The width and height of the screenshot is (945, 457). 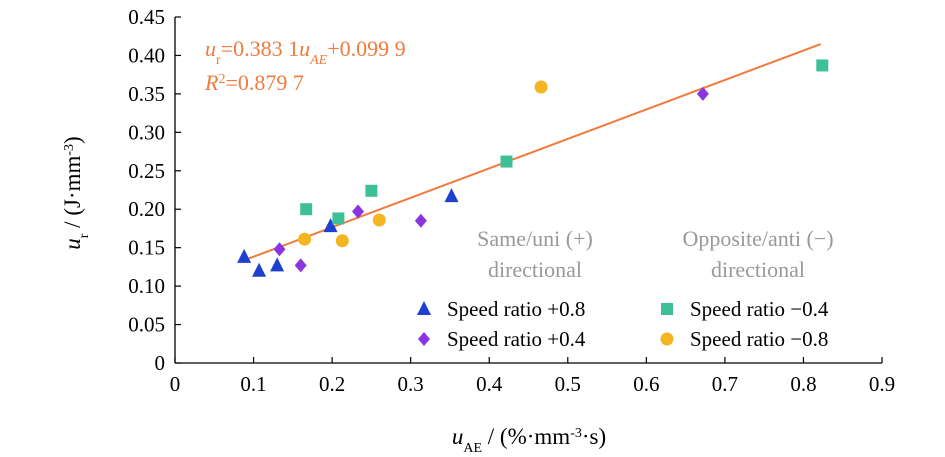 I want to click on region-label-opposite-line2: directional, so click(x=758, y=269).